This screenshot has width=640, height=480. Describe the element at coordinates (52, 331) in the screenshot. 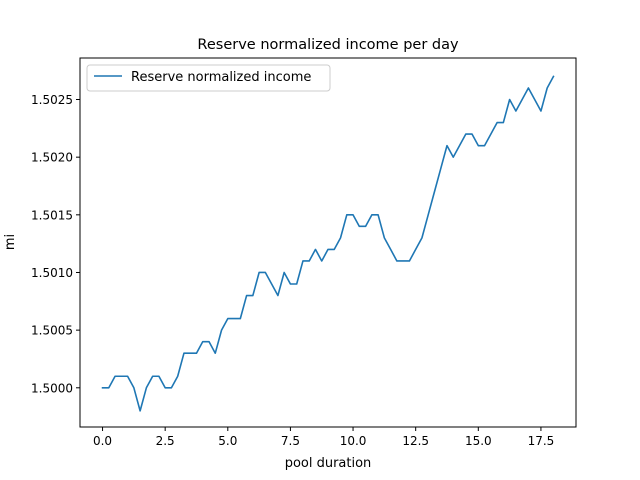

I see `y-tick-label: 1.5005` at that location.